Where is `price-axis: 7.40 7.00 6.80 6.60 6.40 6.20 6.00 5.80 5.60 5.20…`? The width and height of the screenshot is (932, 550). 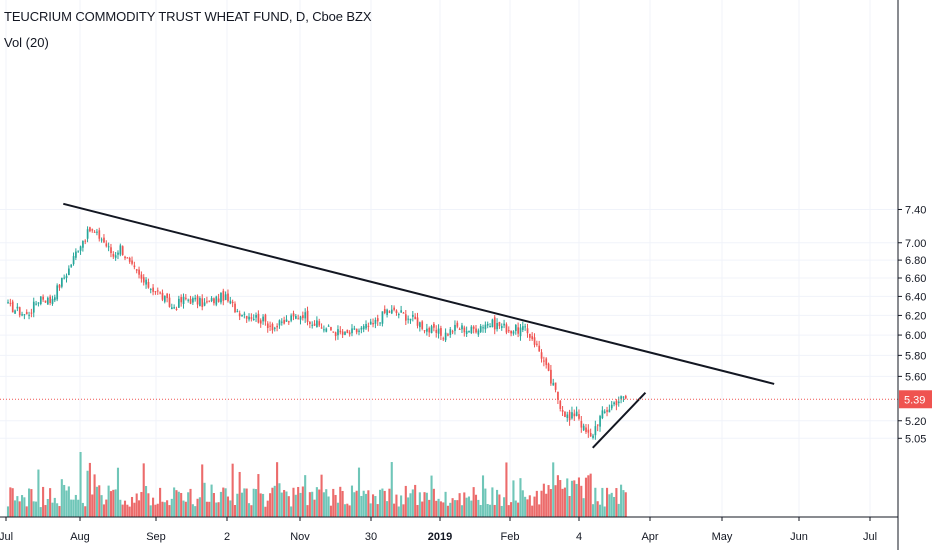
price-axis: 7.40 7.00 6.80 6.60 6.40 6.20 6.00 5.80 5.60 5.20… is located at coordinates (914, 275).